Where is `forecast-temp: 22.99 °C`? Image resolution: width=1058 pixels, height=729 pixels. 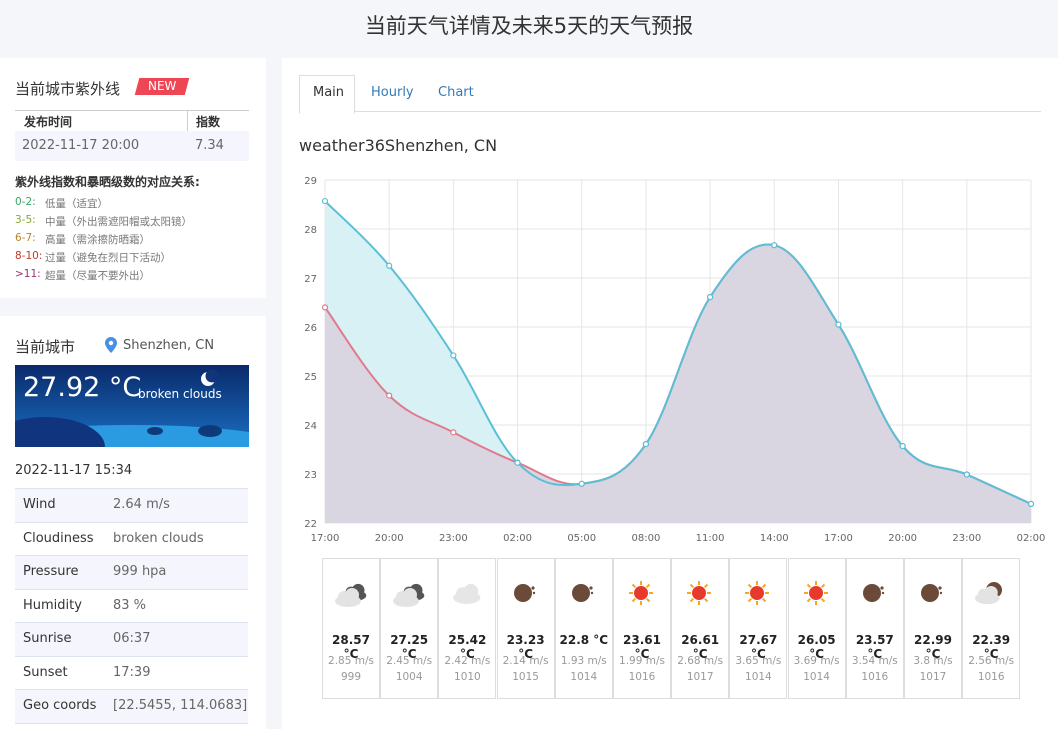
forecast-temp: 22.99 °C is located at coordinates (933, 647).